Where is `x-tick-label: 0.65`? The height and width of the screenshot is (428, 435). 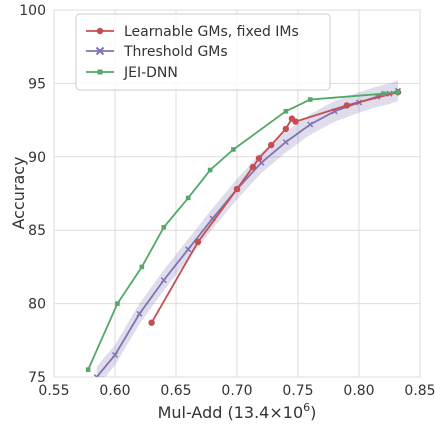 x-tick-label: 0.65 is located at coordinates (175, 391).